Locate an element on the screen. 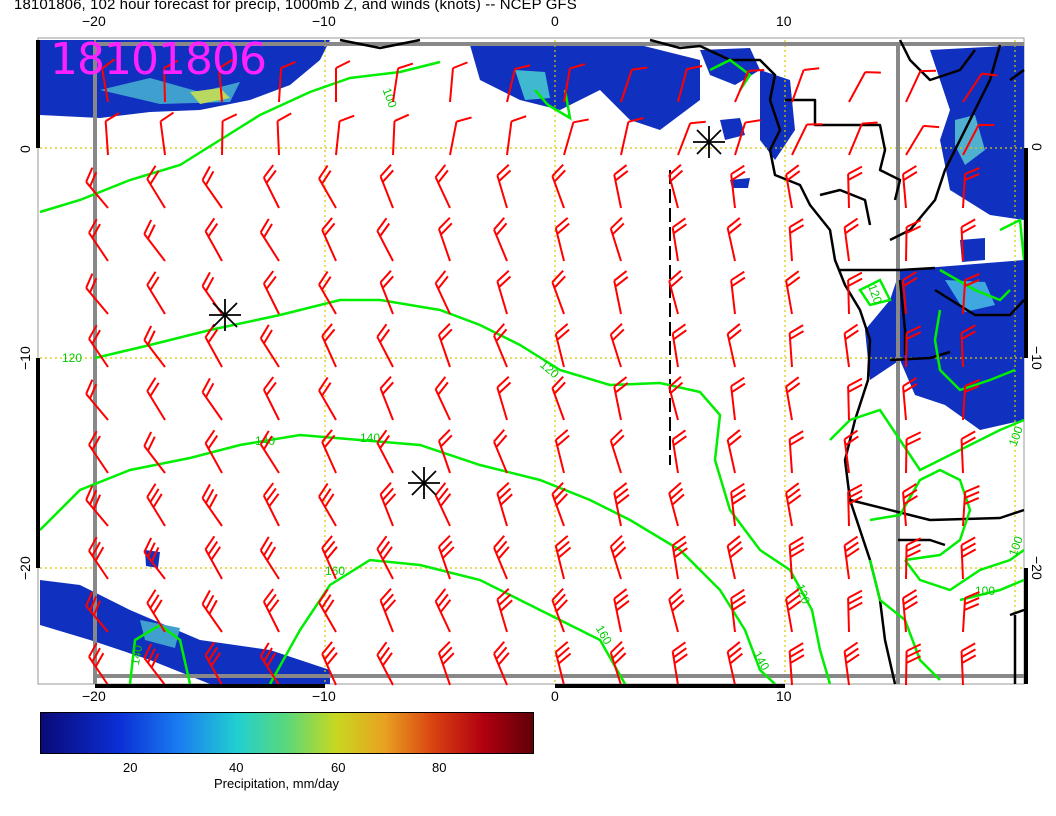 The width and height of the screenshot is (1056, 816). precip-colorbar is located at coordinates (287, 733).